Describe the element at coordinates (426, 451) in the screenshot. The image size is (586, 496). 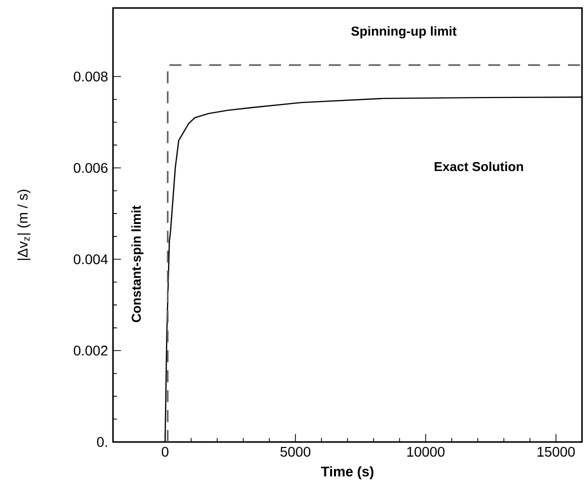
I see `x-tick-label: 10000` at that location.